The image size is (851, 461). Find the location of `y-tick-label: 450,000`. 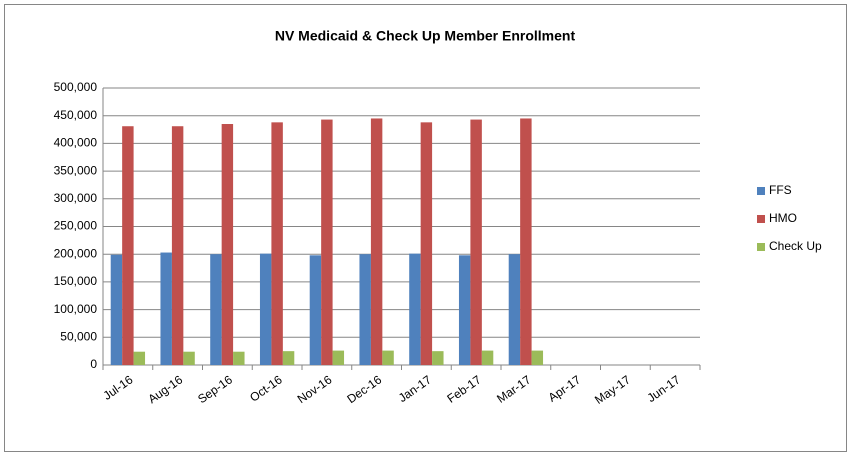

y-tick-label: 450,000 is located at coordinates (76, 115).